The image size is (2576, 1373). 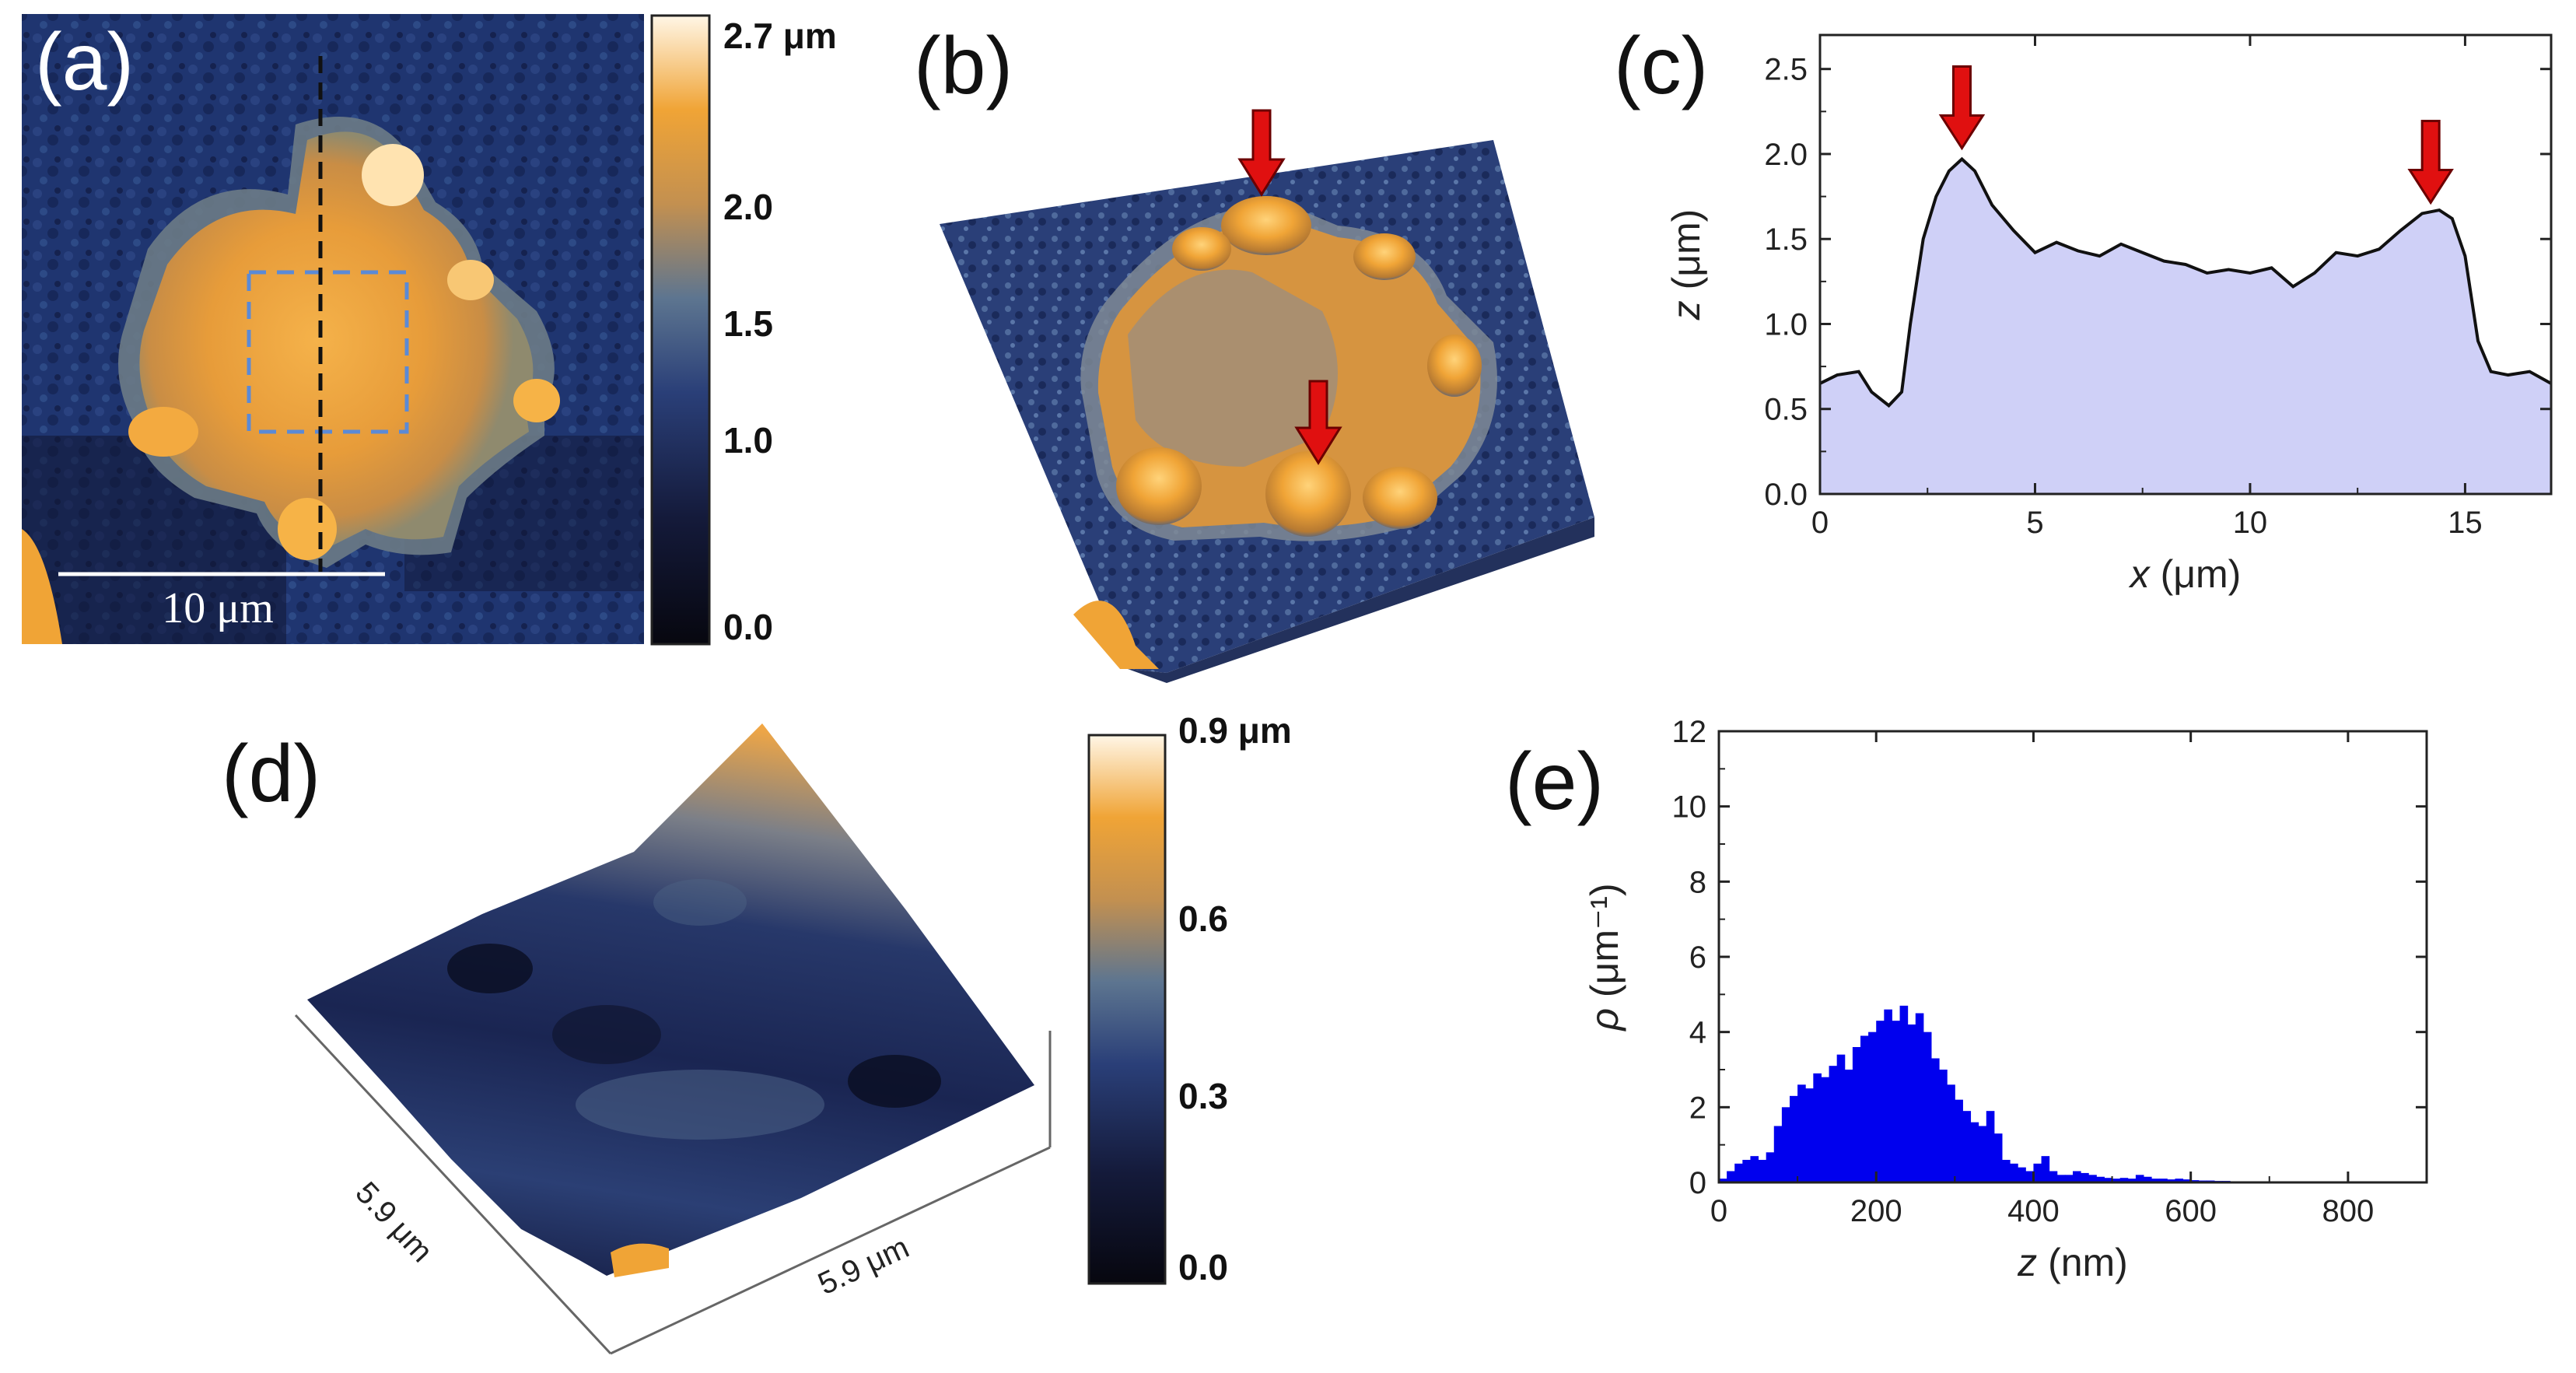 What do you see at coordinates (1235, 998) in the screenshot?
I see `colorbar-d-ticks: 0.9 μm 0.6 0.3 0.0` at bounding box center [1235, 998].